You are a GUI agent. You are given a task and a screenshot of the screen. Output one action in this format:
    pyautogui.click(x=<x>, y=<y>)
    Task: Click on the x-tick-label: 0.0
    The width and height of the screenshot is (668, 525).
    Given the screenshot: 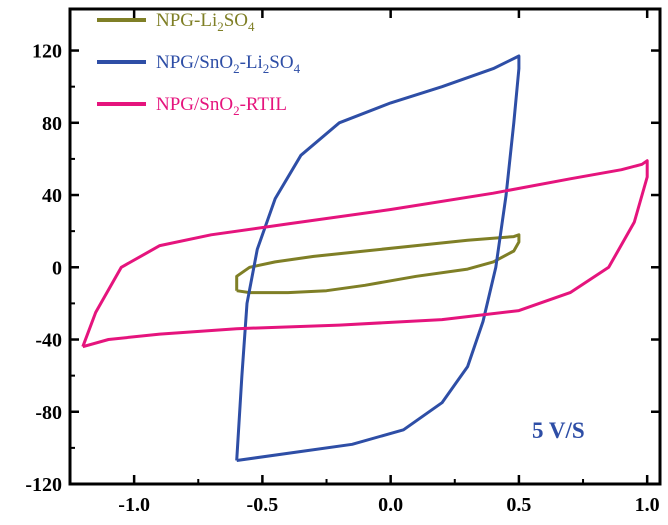 What is the action you would take?
    pyautogui.click(x=390, y=505)
    